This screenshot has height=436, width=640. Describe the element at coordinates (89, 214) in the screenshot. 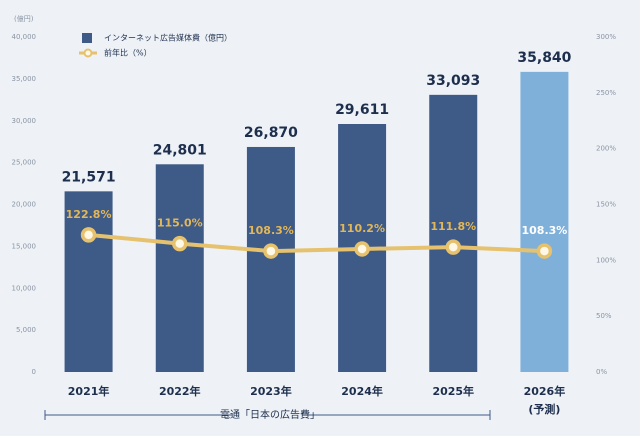

I see `line-value-label: 122.8%` at that location.